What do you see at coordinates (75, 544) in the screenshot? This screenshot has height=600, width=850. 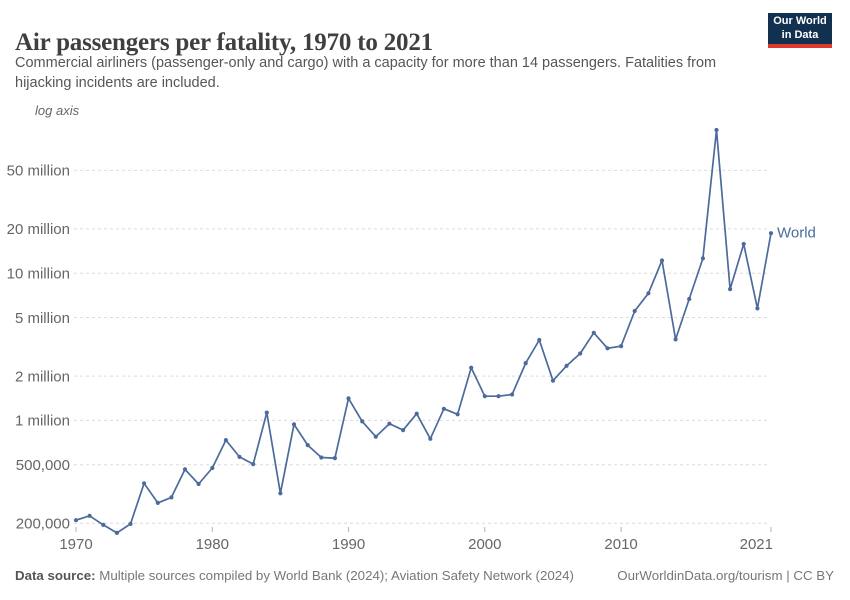 I see `x-axis-label: 1970` at bounding box center [75, 544].